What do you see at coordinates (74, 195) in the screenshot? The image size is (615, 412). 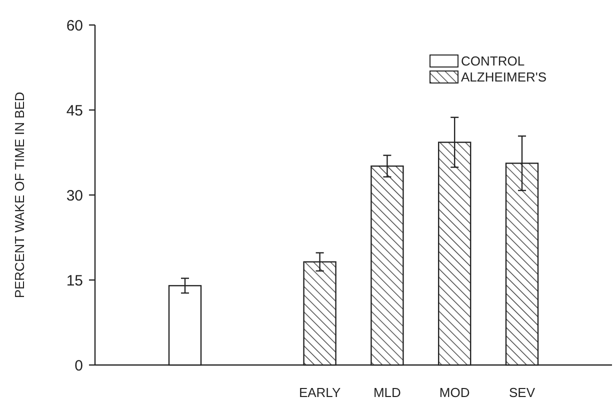 I see `y-tick-label: 30` at bounding box center [74, 195].